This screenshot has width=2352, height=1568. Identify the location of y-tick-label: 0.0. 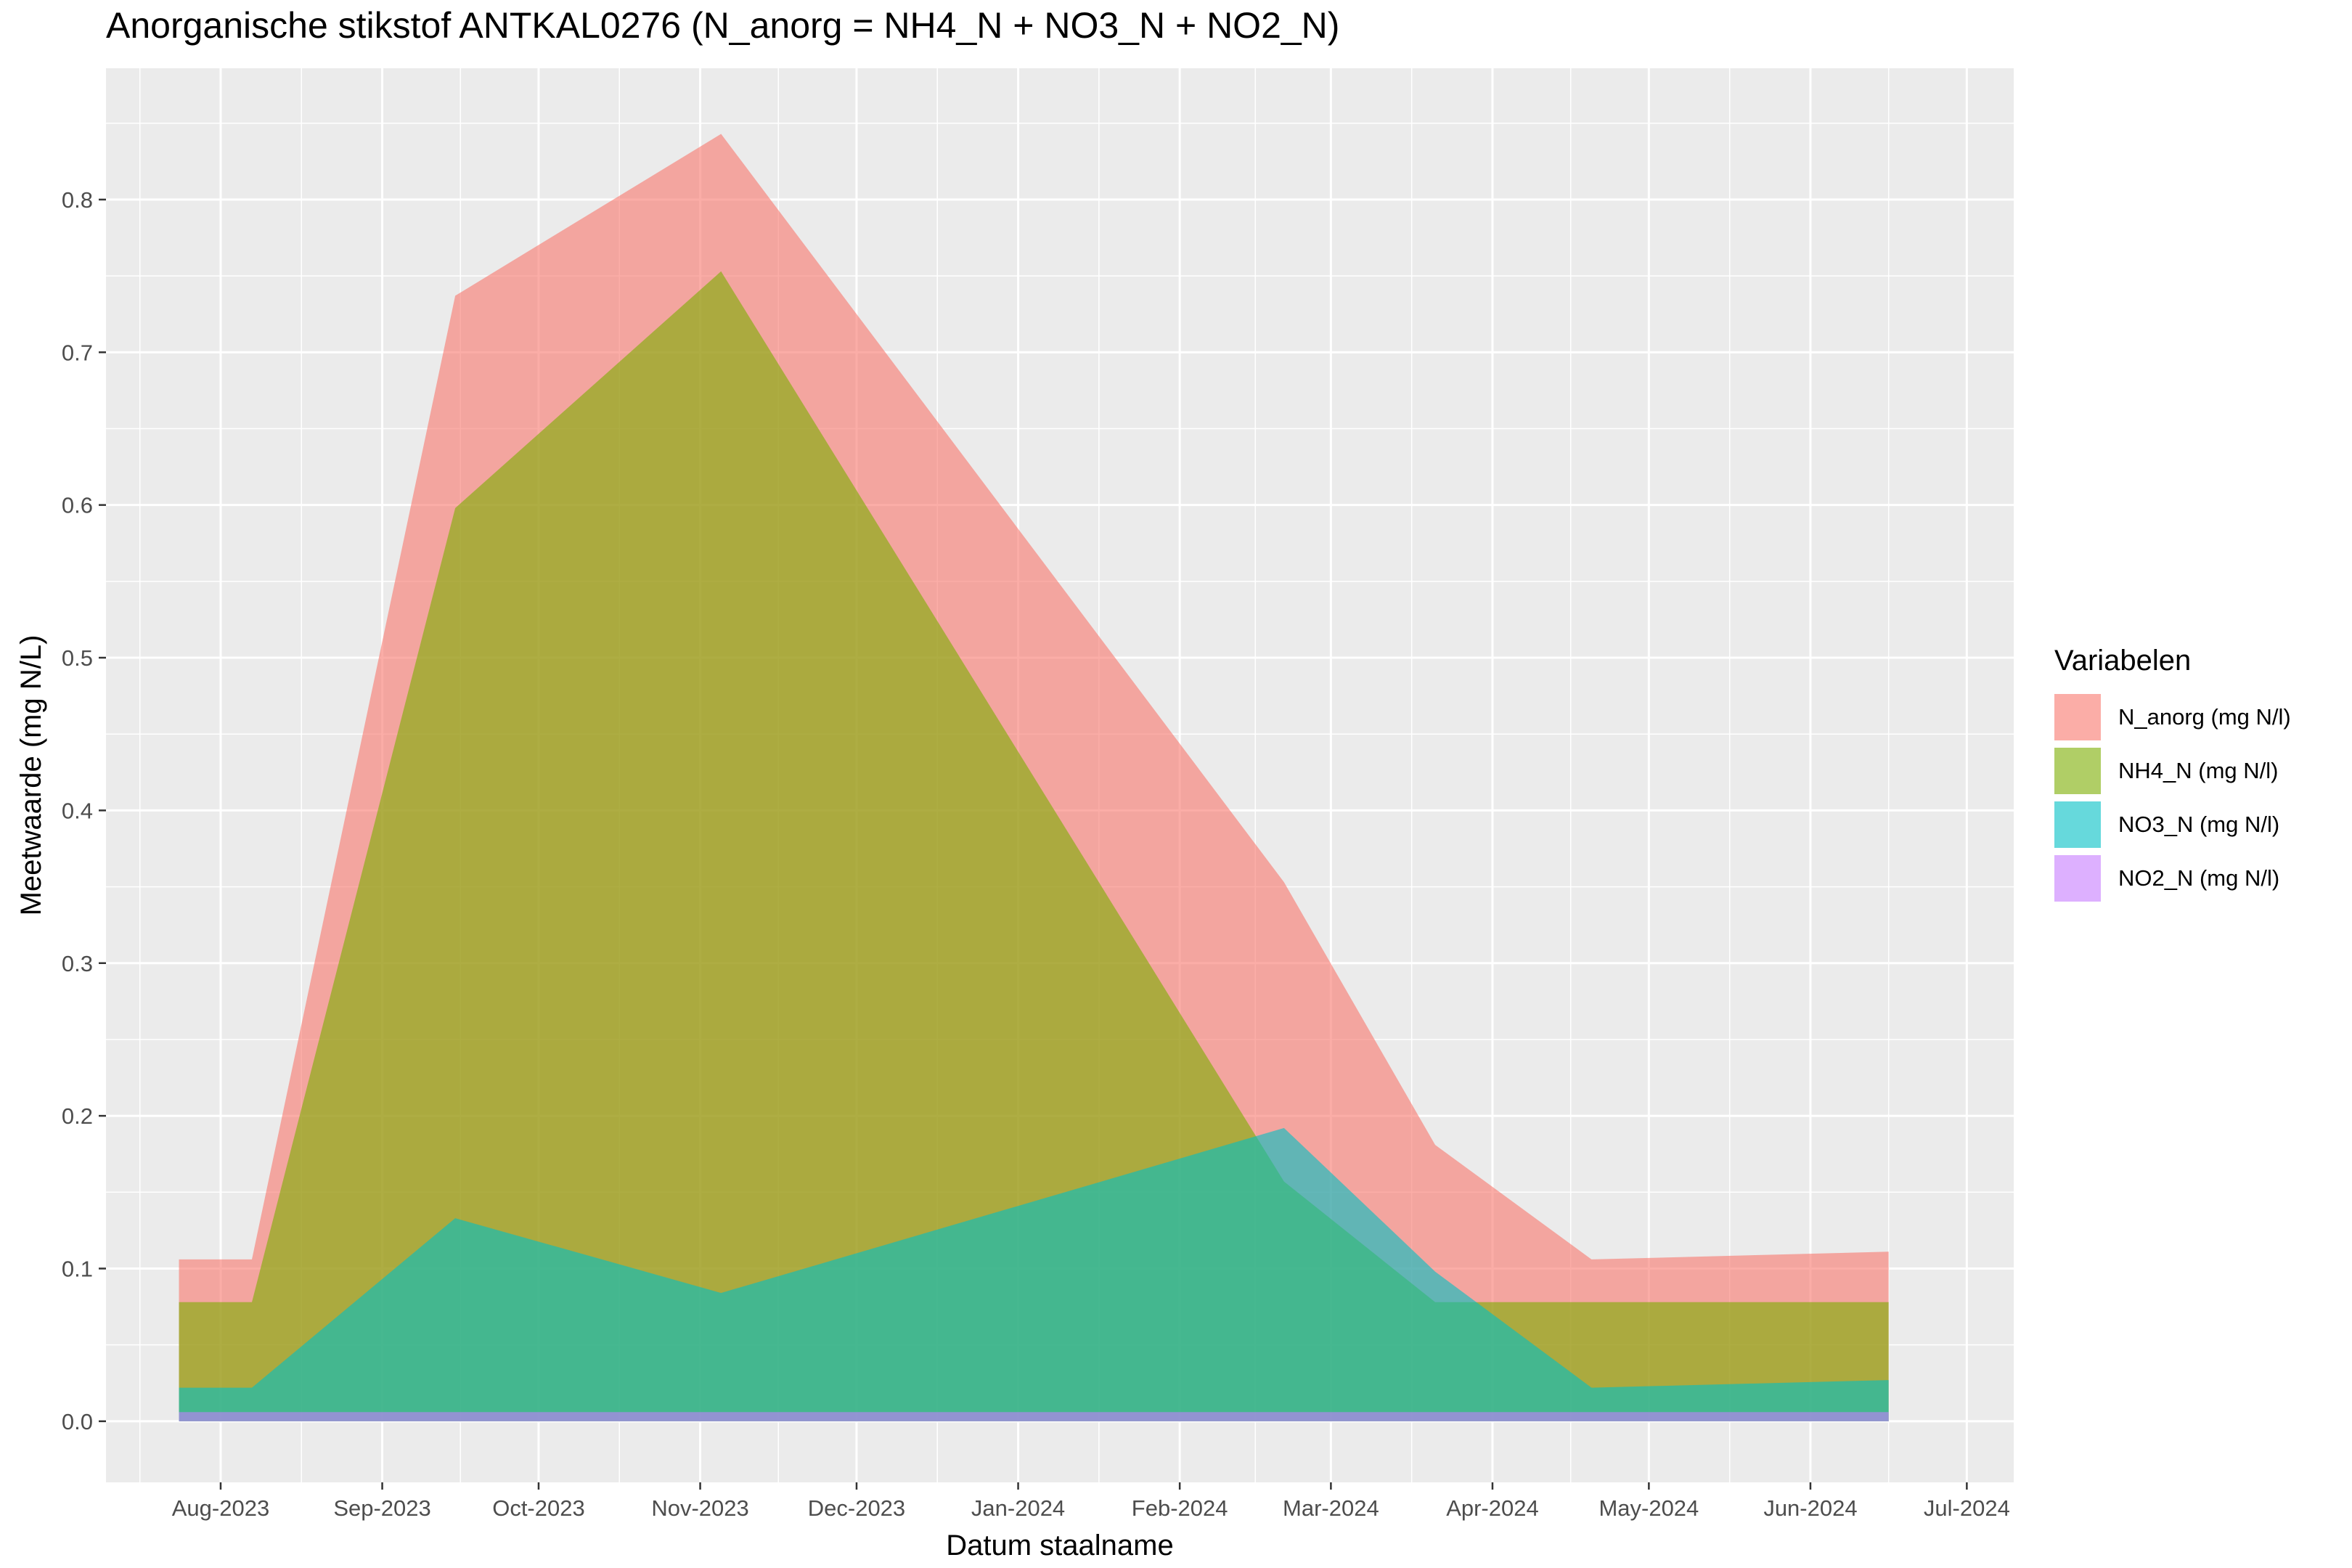
(78, 1421).